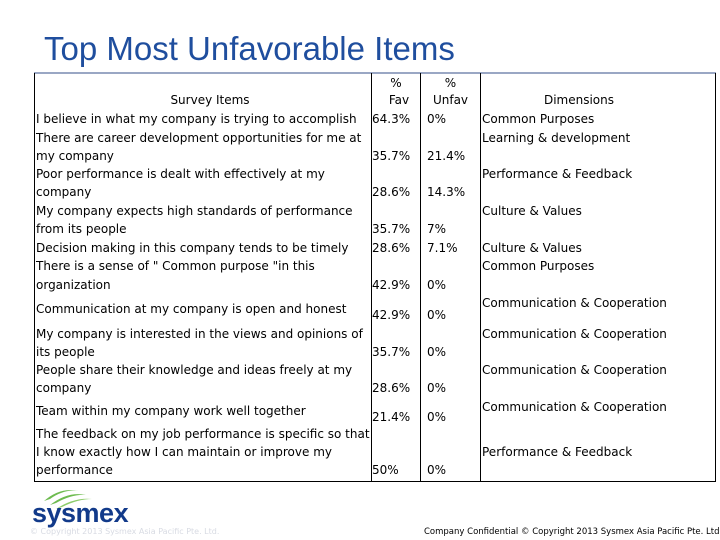 This screenshot has width=720, height=540. Describe the element at coordinates (450, 83) in the screenshot. I see `header-unfav-percent: %` at that location.